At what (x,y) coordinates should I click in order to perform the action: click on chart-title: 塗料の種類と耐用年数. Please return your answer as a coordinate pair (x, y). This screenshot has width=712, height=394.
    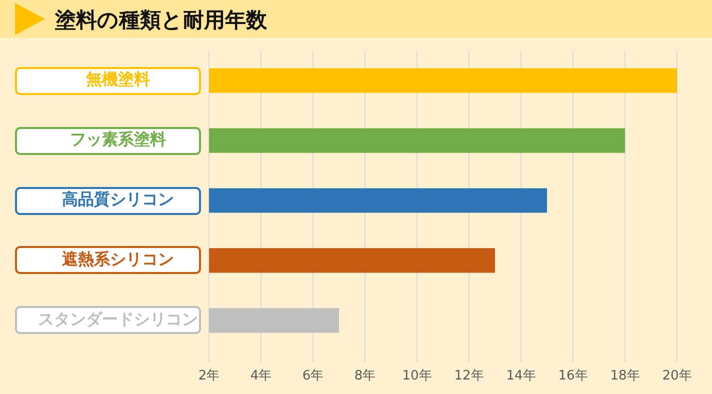
    Looking at the image, I should click on (161, 20).